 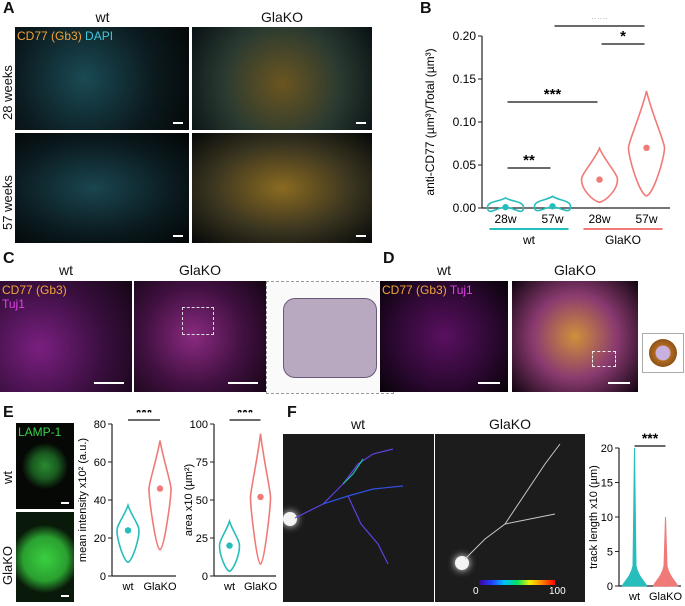 I want to click on stain-tuj1: Tuj1, so click(x=461, y=290).